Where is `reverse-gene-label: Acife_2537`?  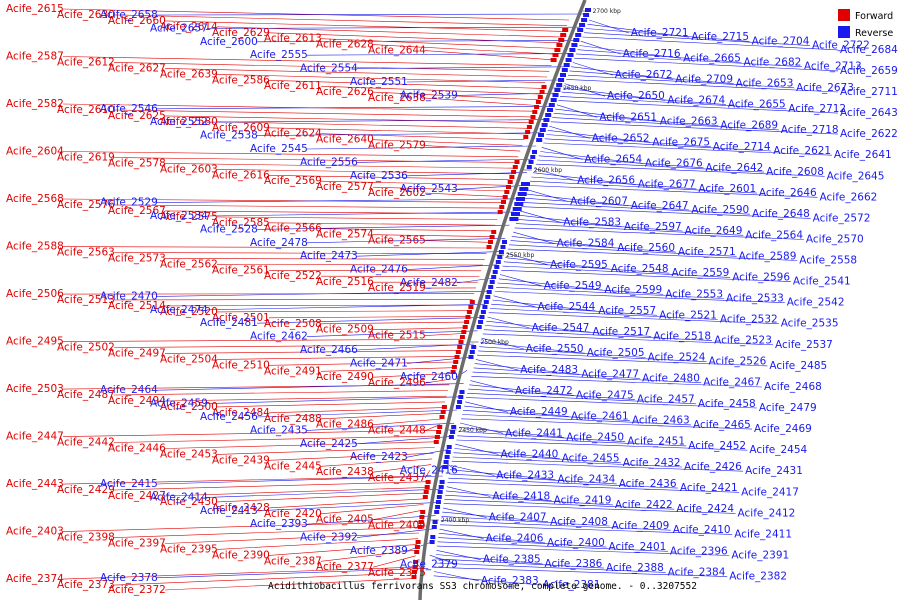
reverse-gene-label: Acife_2537 is located at coordinates (804, 345).